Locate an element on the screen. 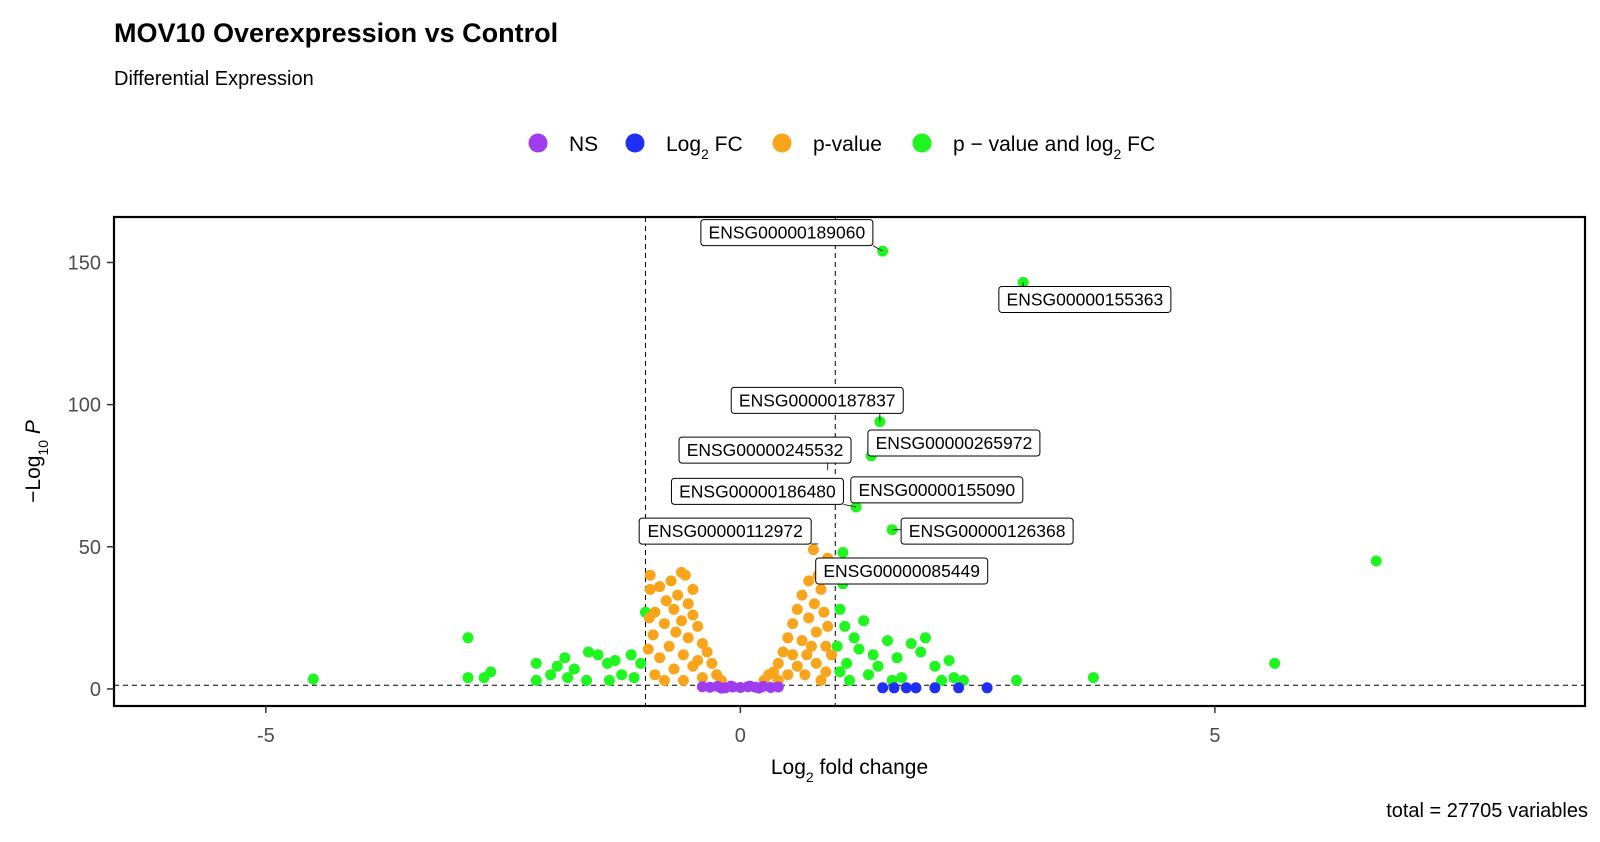 This screenshot has height=842, width=1600. gene-label-text: ENSG00000155090 is located at coordinates (936, 490).